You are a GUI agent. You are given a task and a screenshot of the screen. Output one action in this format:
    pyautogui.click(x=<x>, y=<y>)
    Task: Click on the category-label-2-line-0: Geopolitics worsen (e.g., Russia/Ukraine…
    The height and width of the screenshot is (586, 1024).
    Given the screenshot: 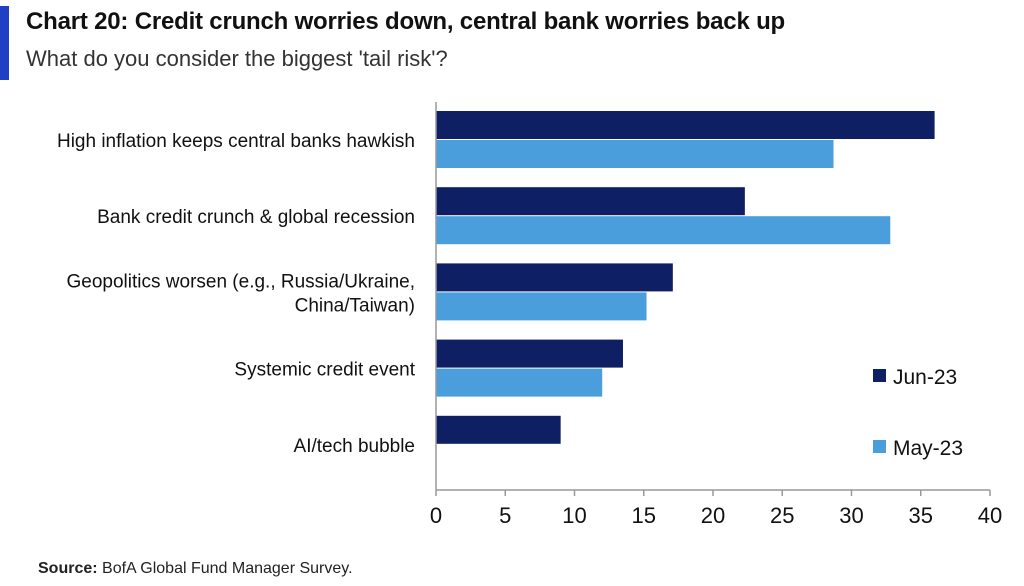 What is the action you would take?
    pyautogui.click(x=241, y=281)
    